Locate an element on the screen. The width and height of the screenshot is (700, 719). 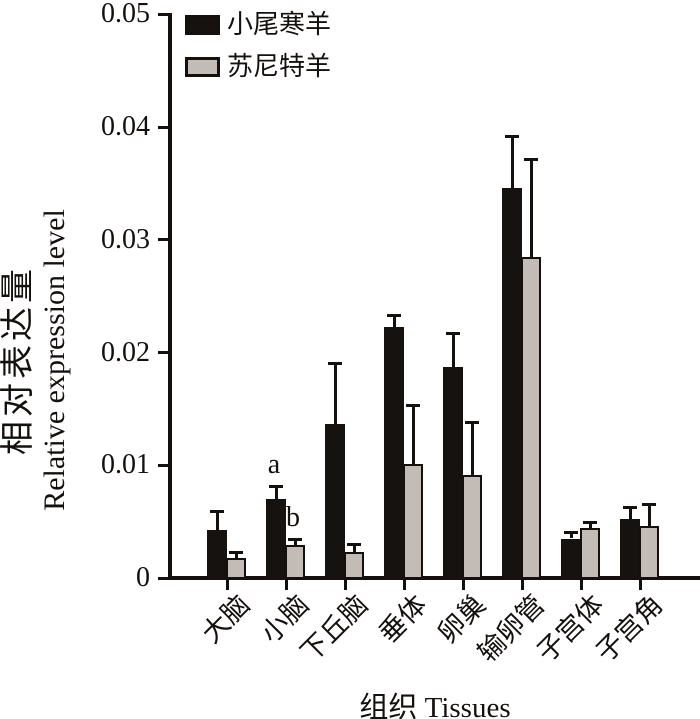
x-tick-label: 子宫体 is located at coordinates (570, 628).